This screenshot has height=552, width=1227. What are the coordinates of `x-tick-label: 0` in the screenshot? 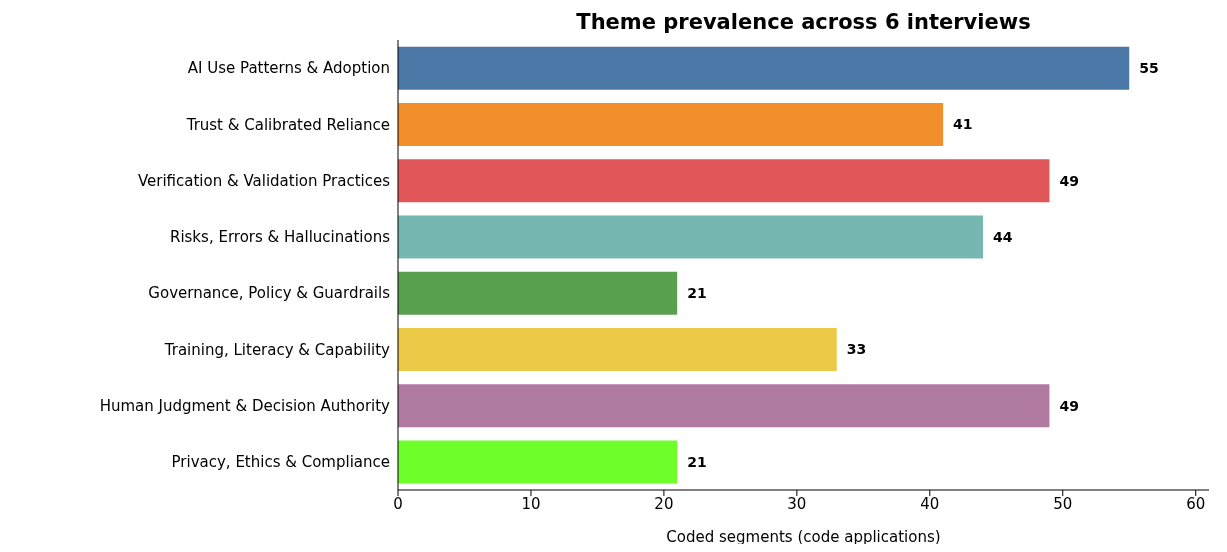 It's located at (398, 503).